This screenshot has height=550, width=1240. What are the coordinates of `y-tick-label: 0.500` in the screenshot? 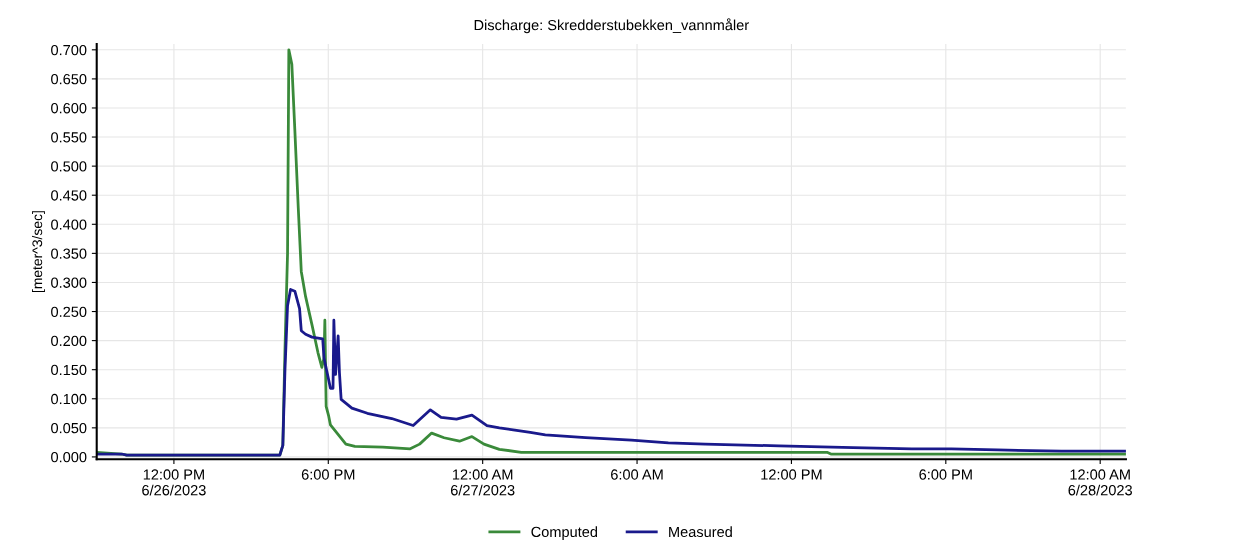 It's located at (69, 166).